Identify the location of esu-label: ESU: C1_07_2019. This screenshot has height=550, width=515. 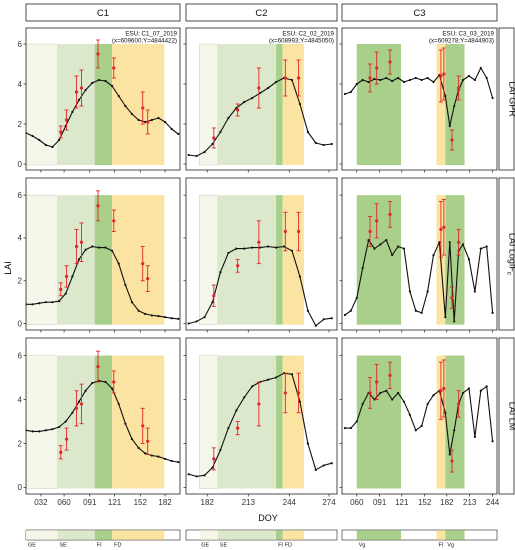
(151, 34).